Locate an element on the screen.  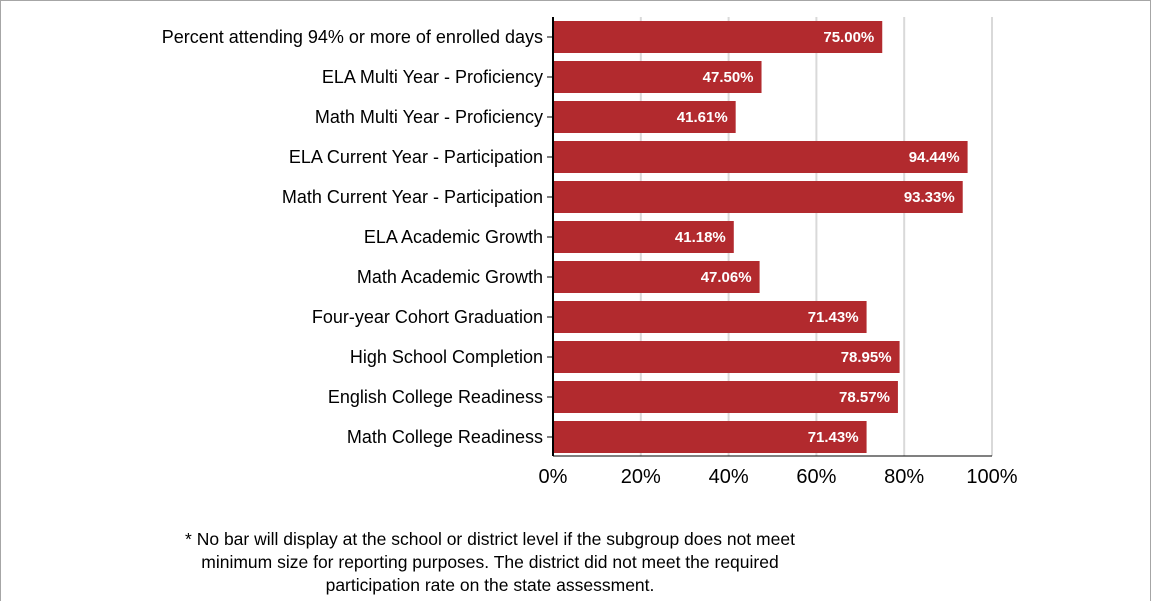
category-label: ELA Current Year - Participation is located at coordinates (416, 157).